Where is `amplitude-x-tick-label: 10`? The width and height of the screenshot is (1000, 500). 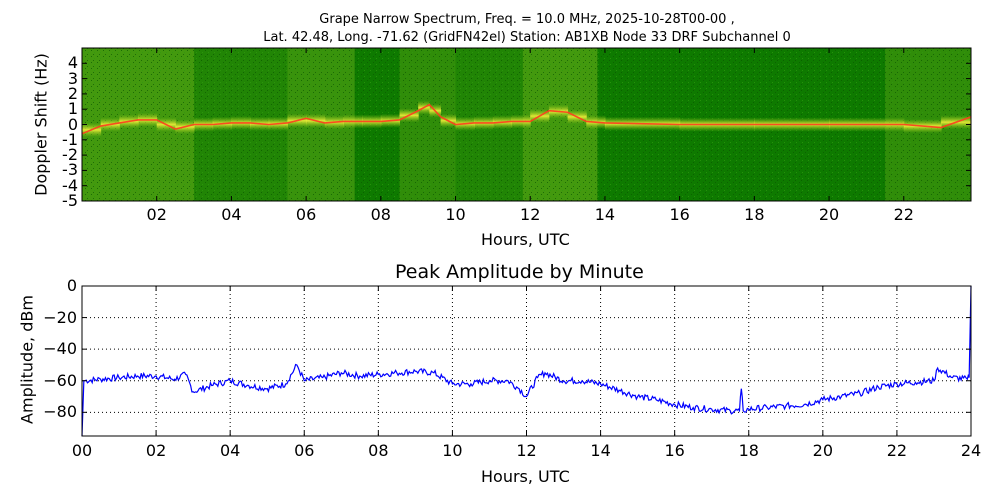 amplitude-x-tick-label: 10 is located at coordinates (452, 450).